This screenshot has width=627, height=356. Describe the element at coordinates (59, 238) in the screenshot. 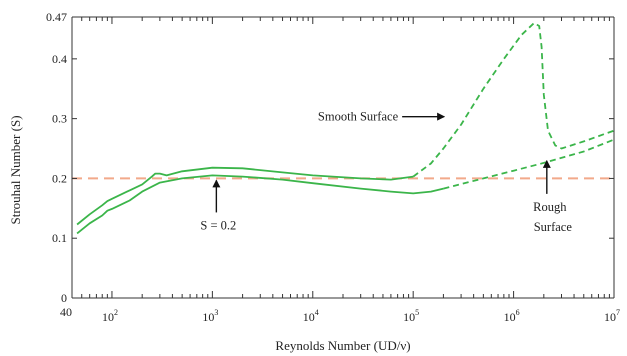

I see `y-tick-label: 0.1` at that location.